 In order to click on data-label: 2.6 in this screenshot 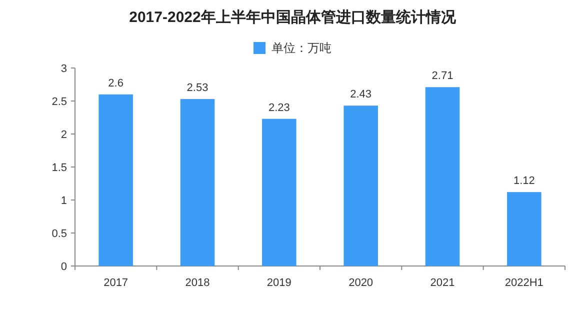, I will do `click(116, 83)`.